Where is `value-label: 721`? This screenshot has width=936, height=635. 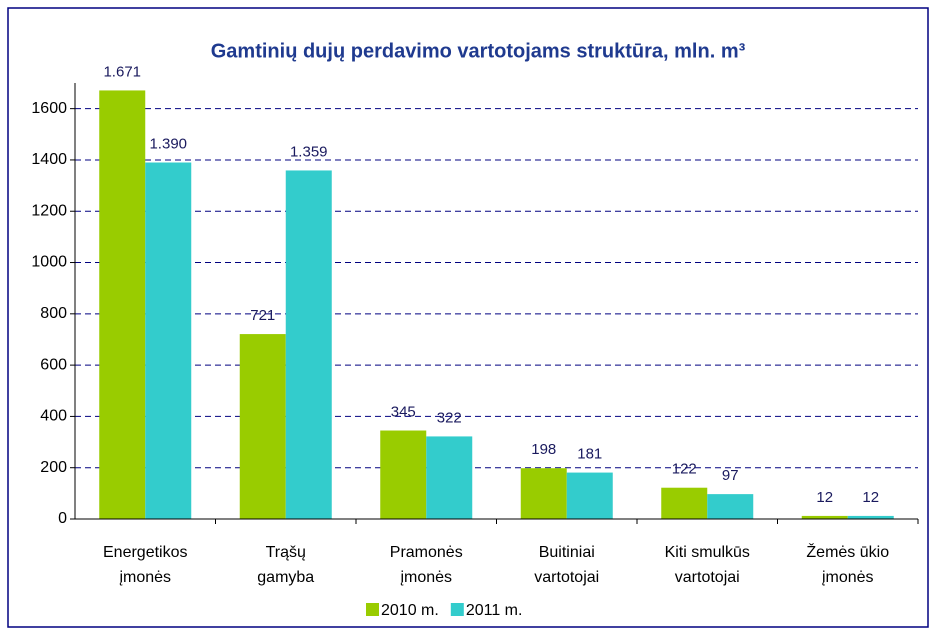
value-label: 721 is located at coordinates (262, 315).